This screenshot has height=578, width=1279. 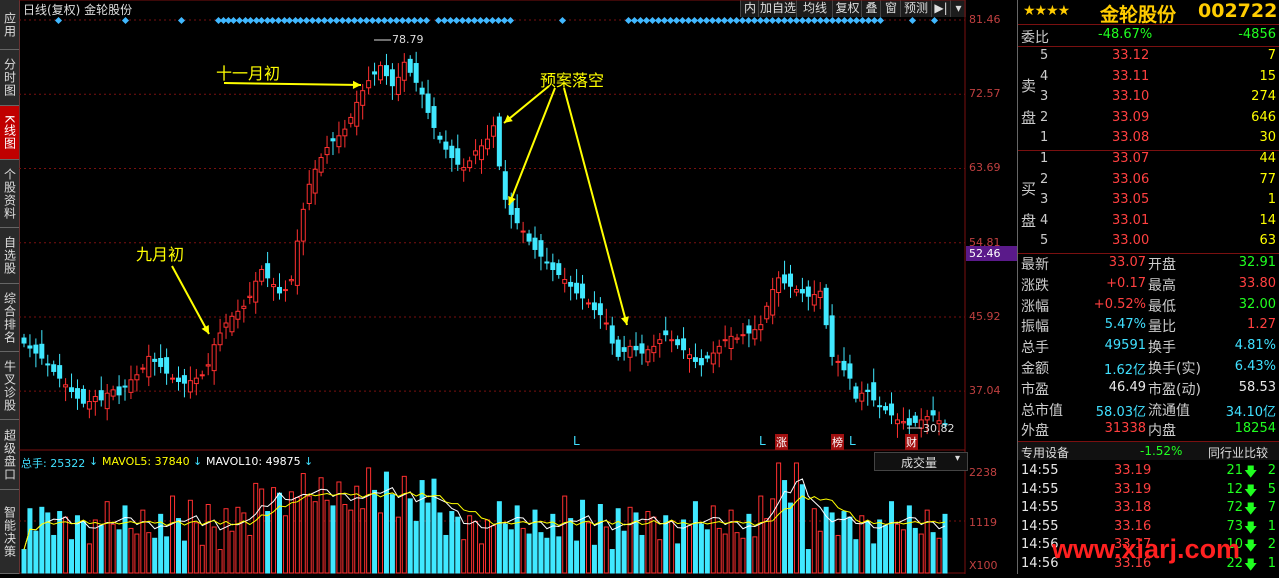 I want to click on nav-item: 超级盘口, so click(x=9, y=455).